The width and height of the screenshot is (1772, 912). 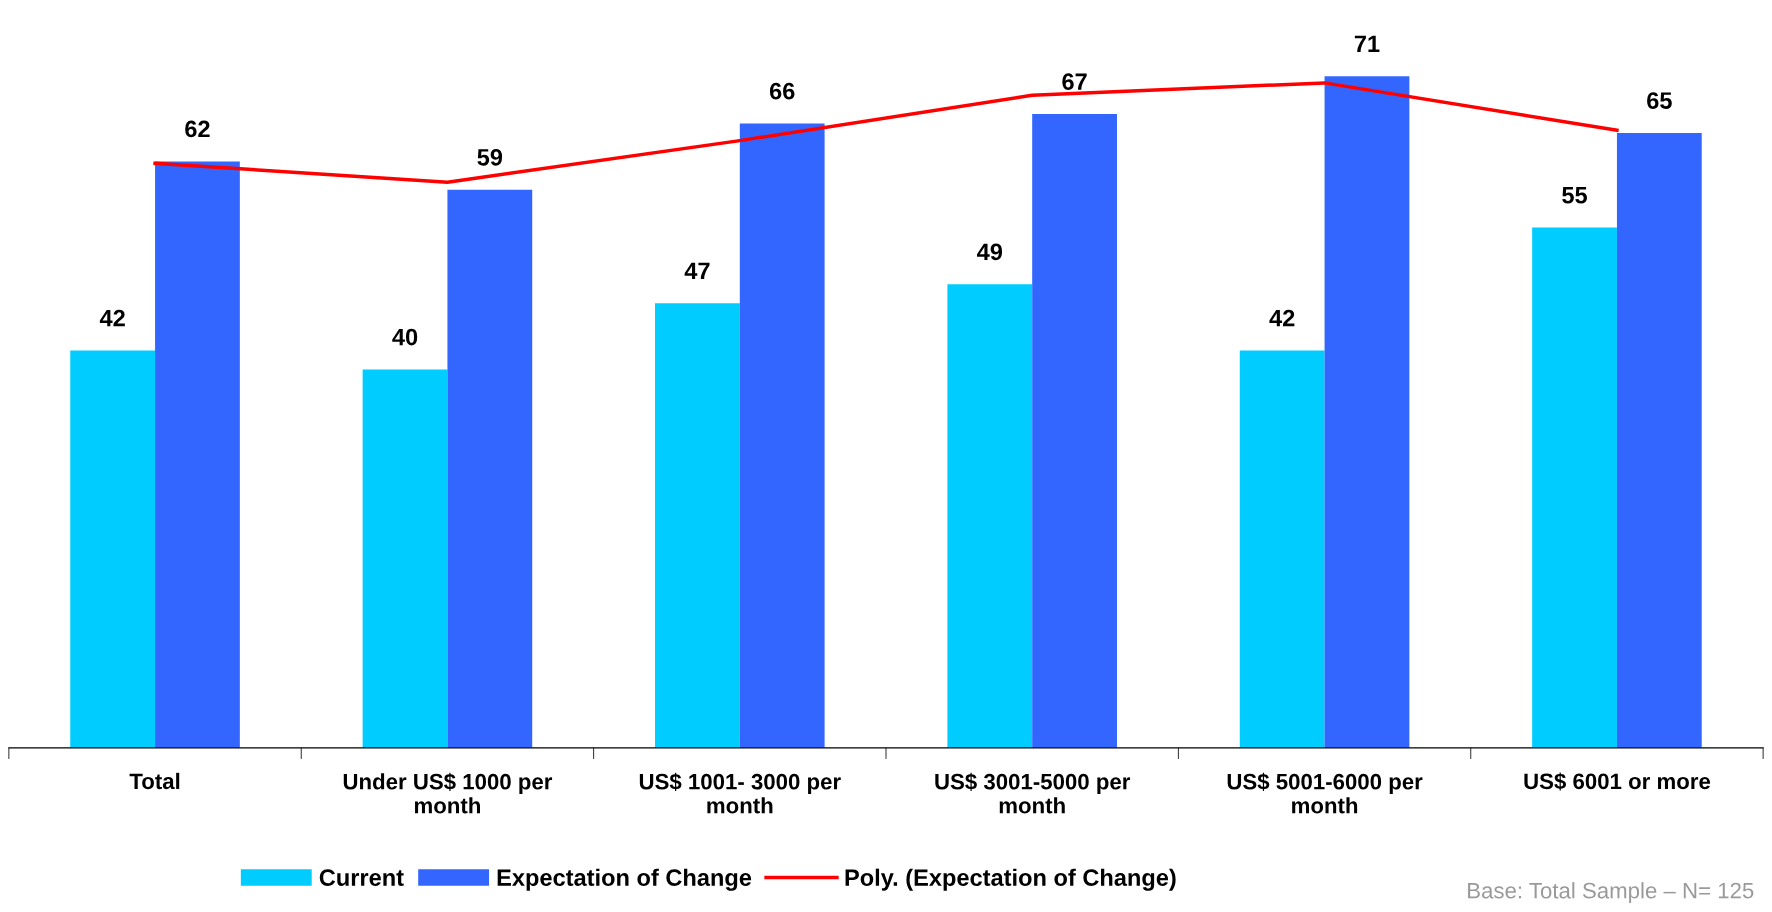 What do you see at coordinates (1325, 793) in the screenshot?
I see `x-tick-label: US$ 5001-6000 per month` at bounding box center [1325, 793].